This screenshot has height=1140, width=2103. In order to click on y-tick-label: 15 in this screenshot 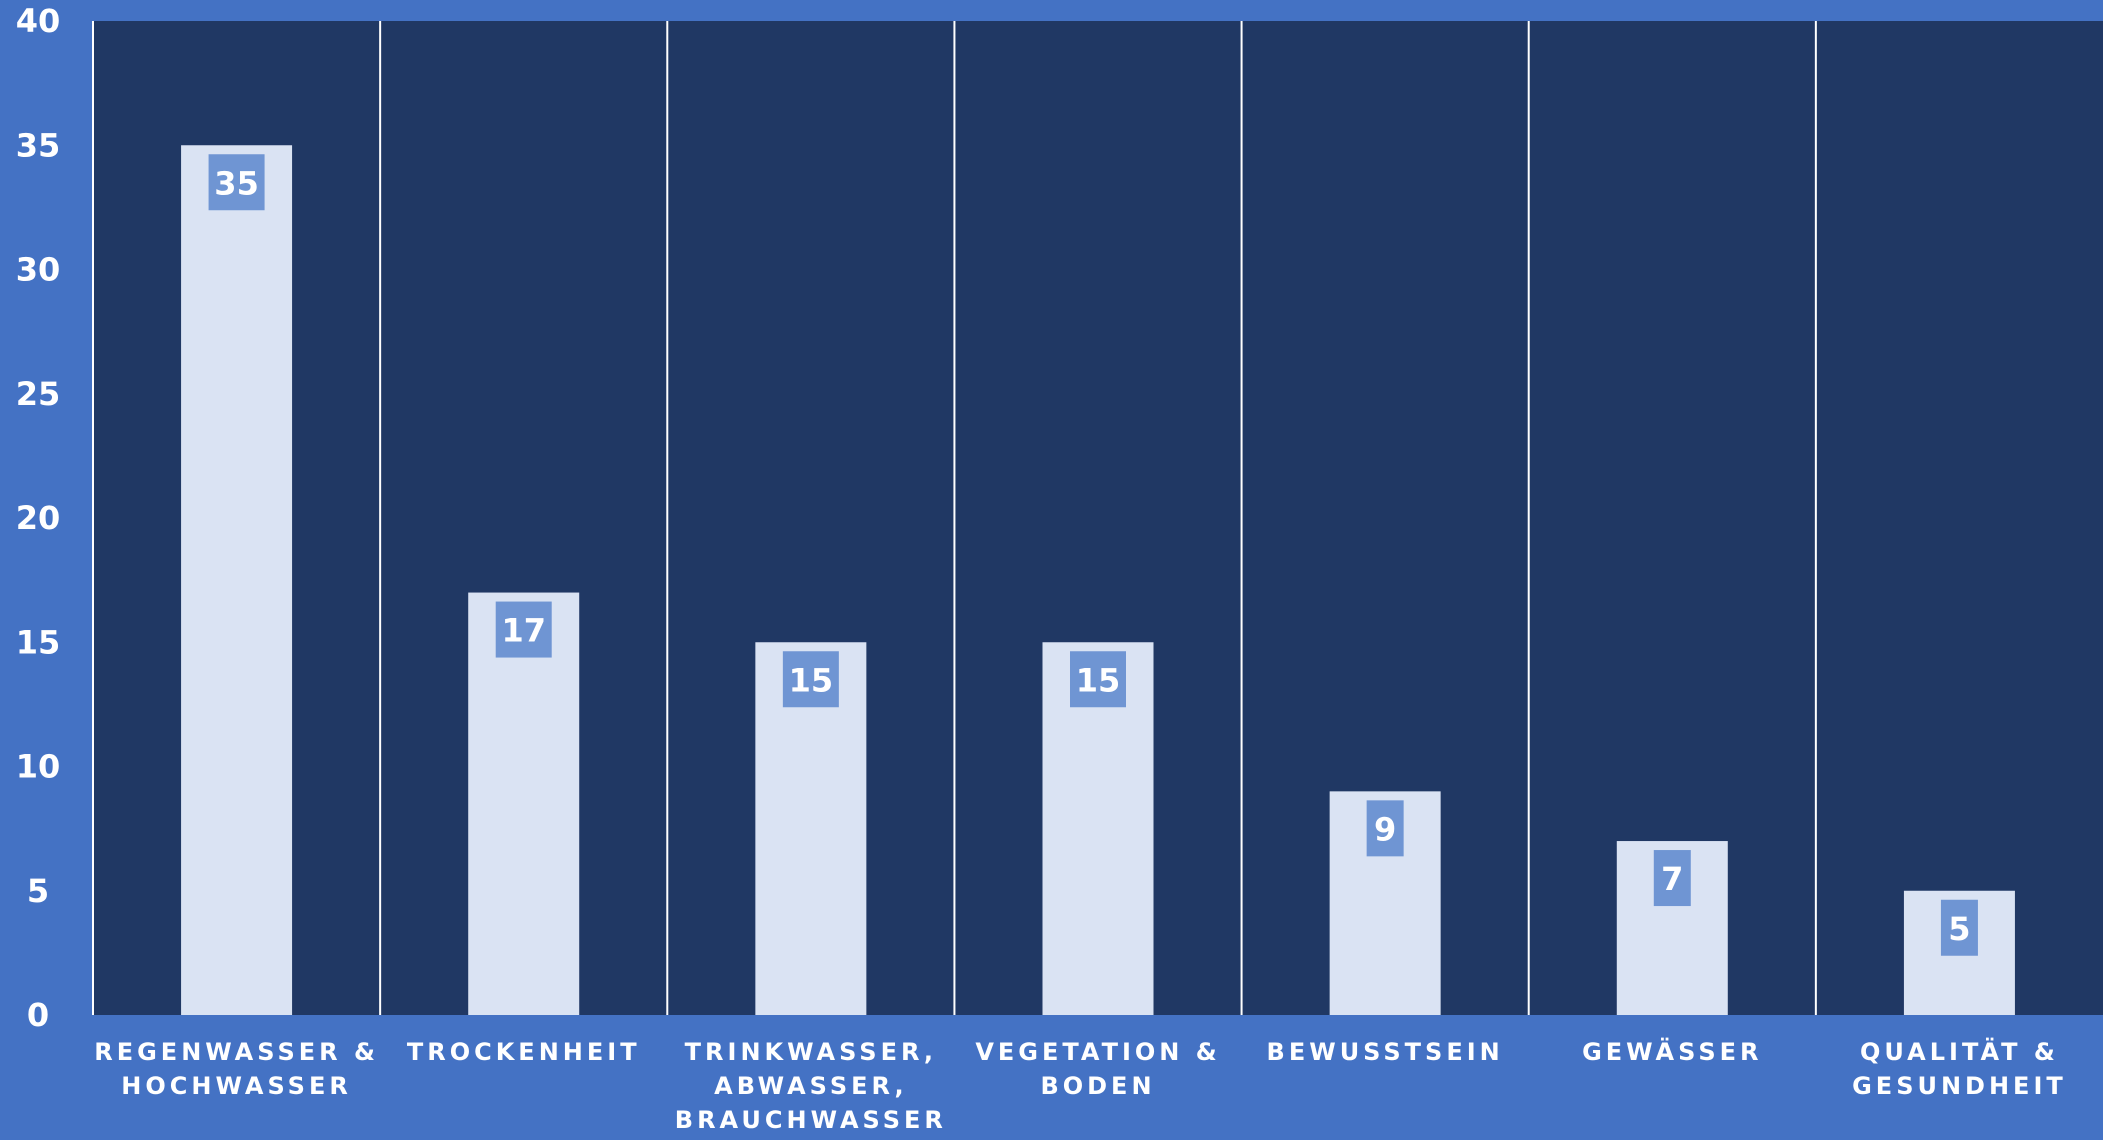, I will do `click(38, 642)`.